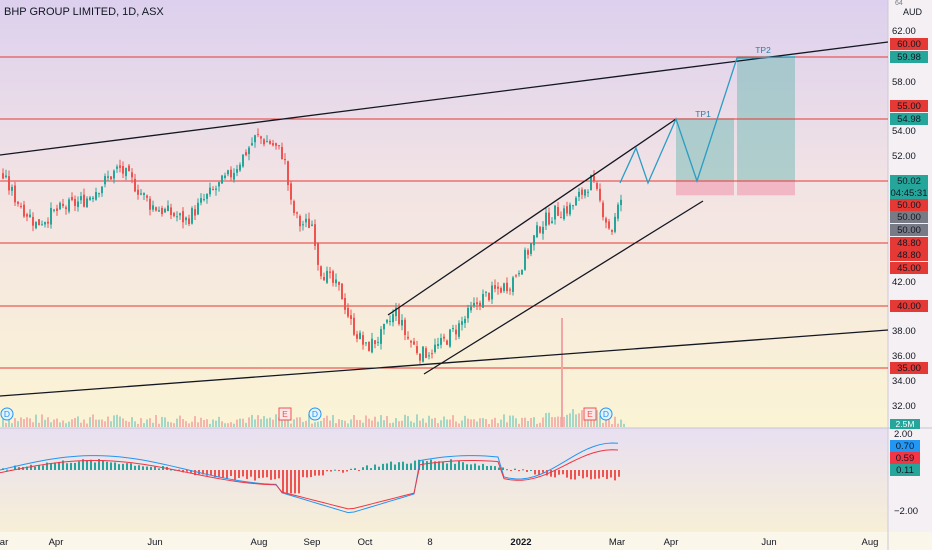 This screenshot has height=550, width=932. I want to click on event-marker: E, so click(285, 414).